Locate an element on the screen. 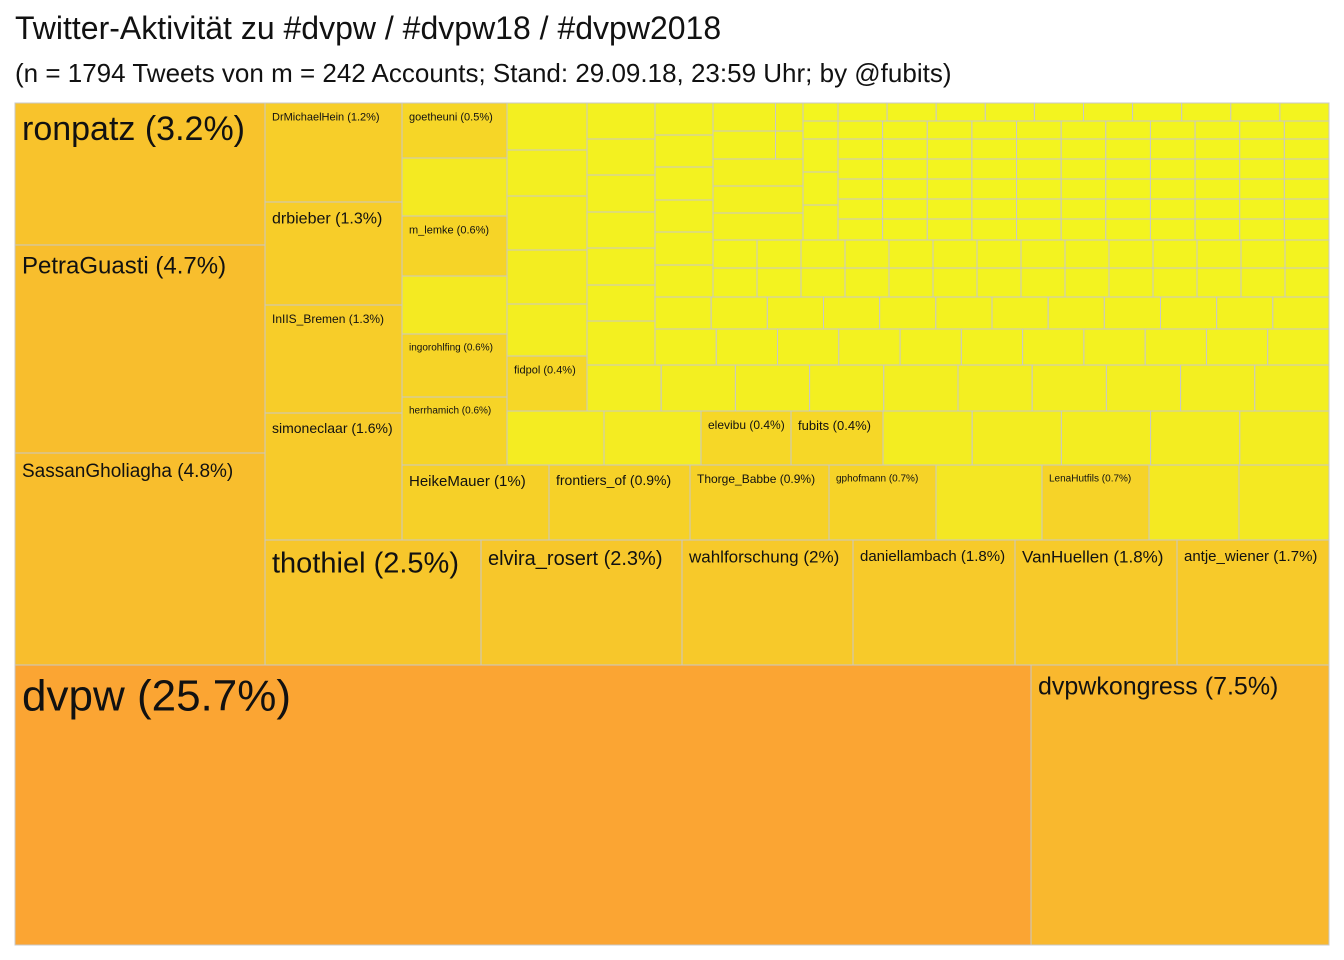  account-label: fubits (0.4%) is located at coordinates (834, 425).